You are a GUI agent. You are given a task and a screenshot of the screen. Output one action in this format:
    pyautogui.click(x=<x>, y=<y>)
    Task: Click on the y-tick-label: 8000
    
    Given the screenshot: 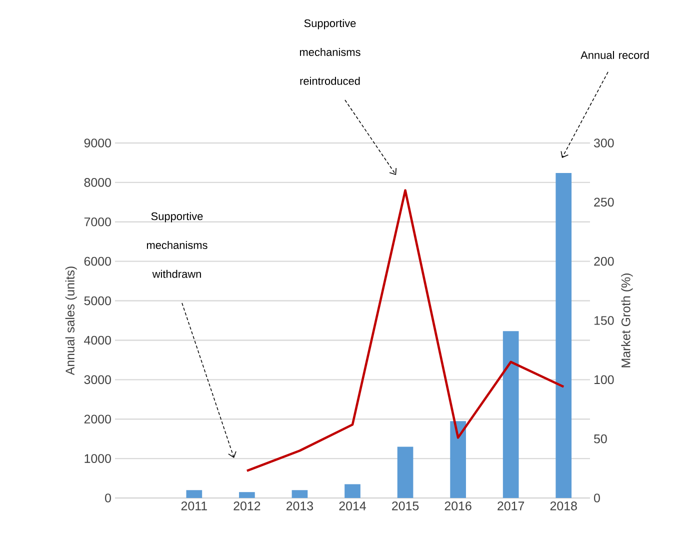 What is the action you would take?
    pyautogui.click(x=97, y=182)
    